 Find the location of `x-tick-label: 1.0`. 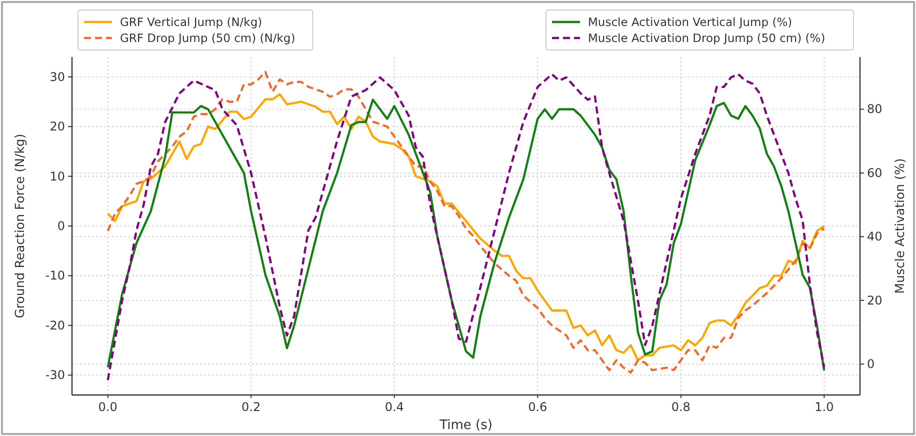

x-tick-label: 1.0 is located at coordinates (824, 407).